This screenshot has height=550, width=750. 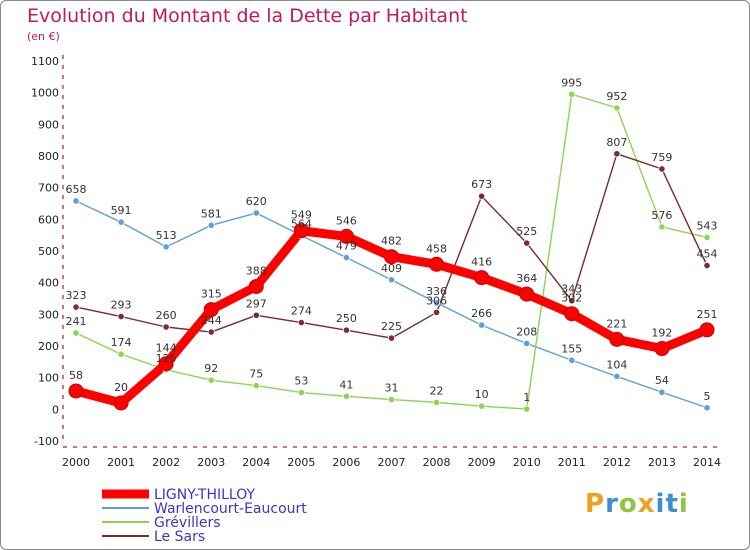 I want to click on data-label: 22, so click(x=437, y=390).